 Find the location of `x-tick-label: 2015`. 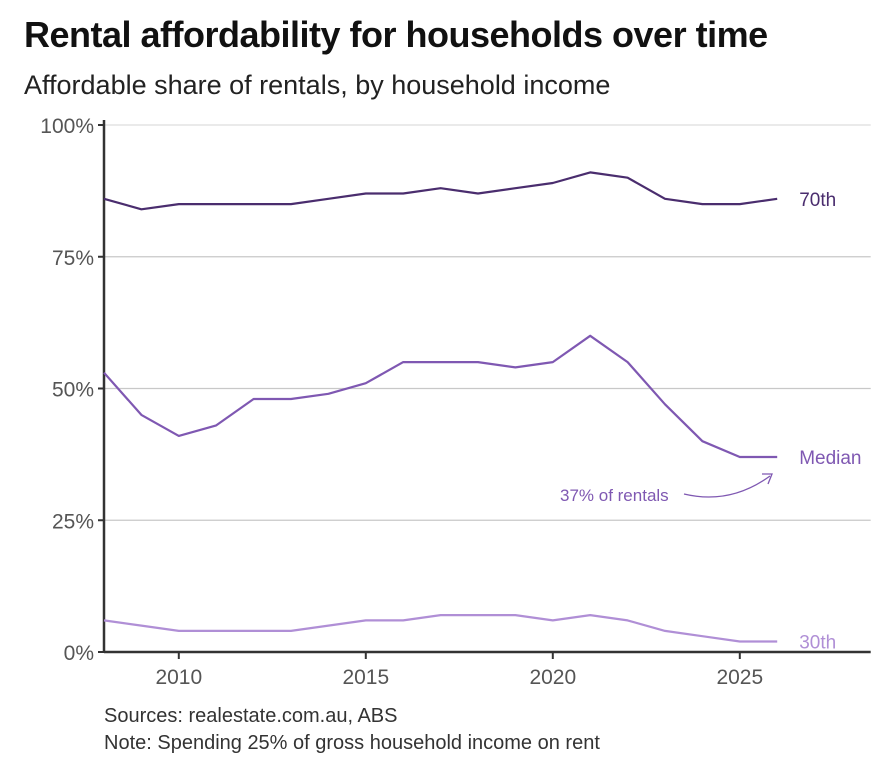

x-tick-label: 2015 is located at coordinates (365, 677).